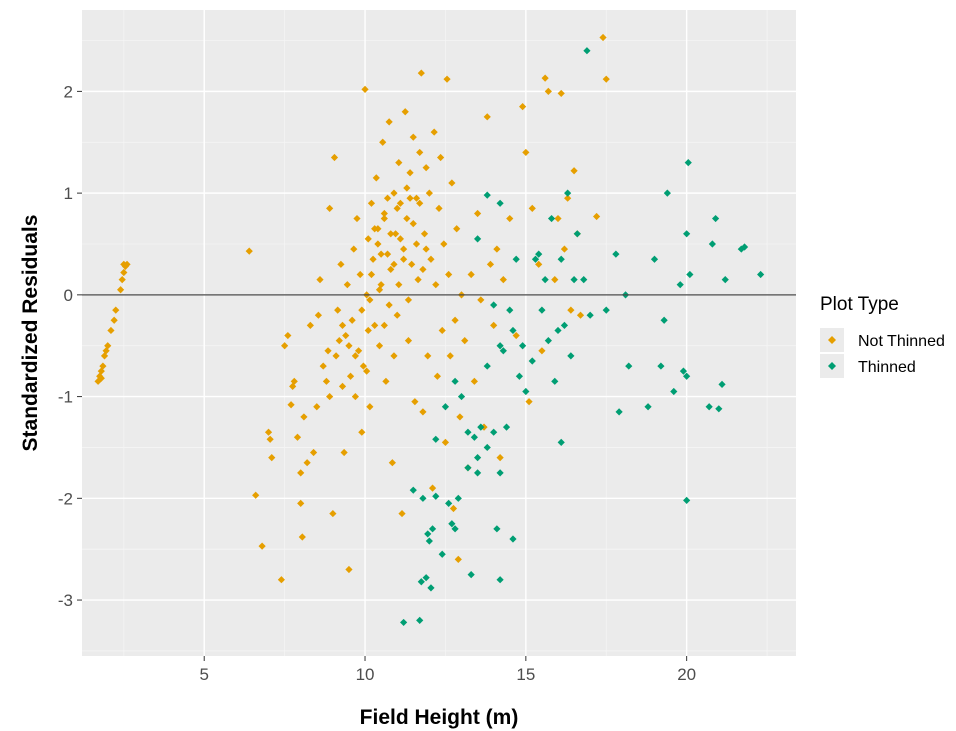 This screenshot has width=956, height=731. I want to click on legend-marker-not-thinned, so click(832, 340).